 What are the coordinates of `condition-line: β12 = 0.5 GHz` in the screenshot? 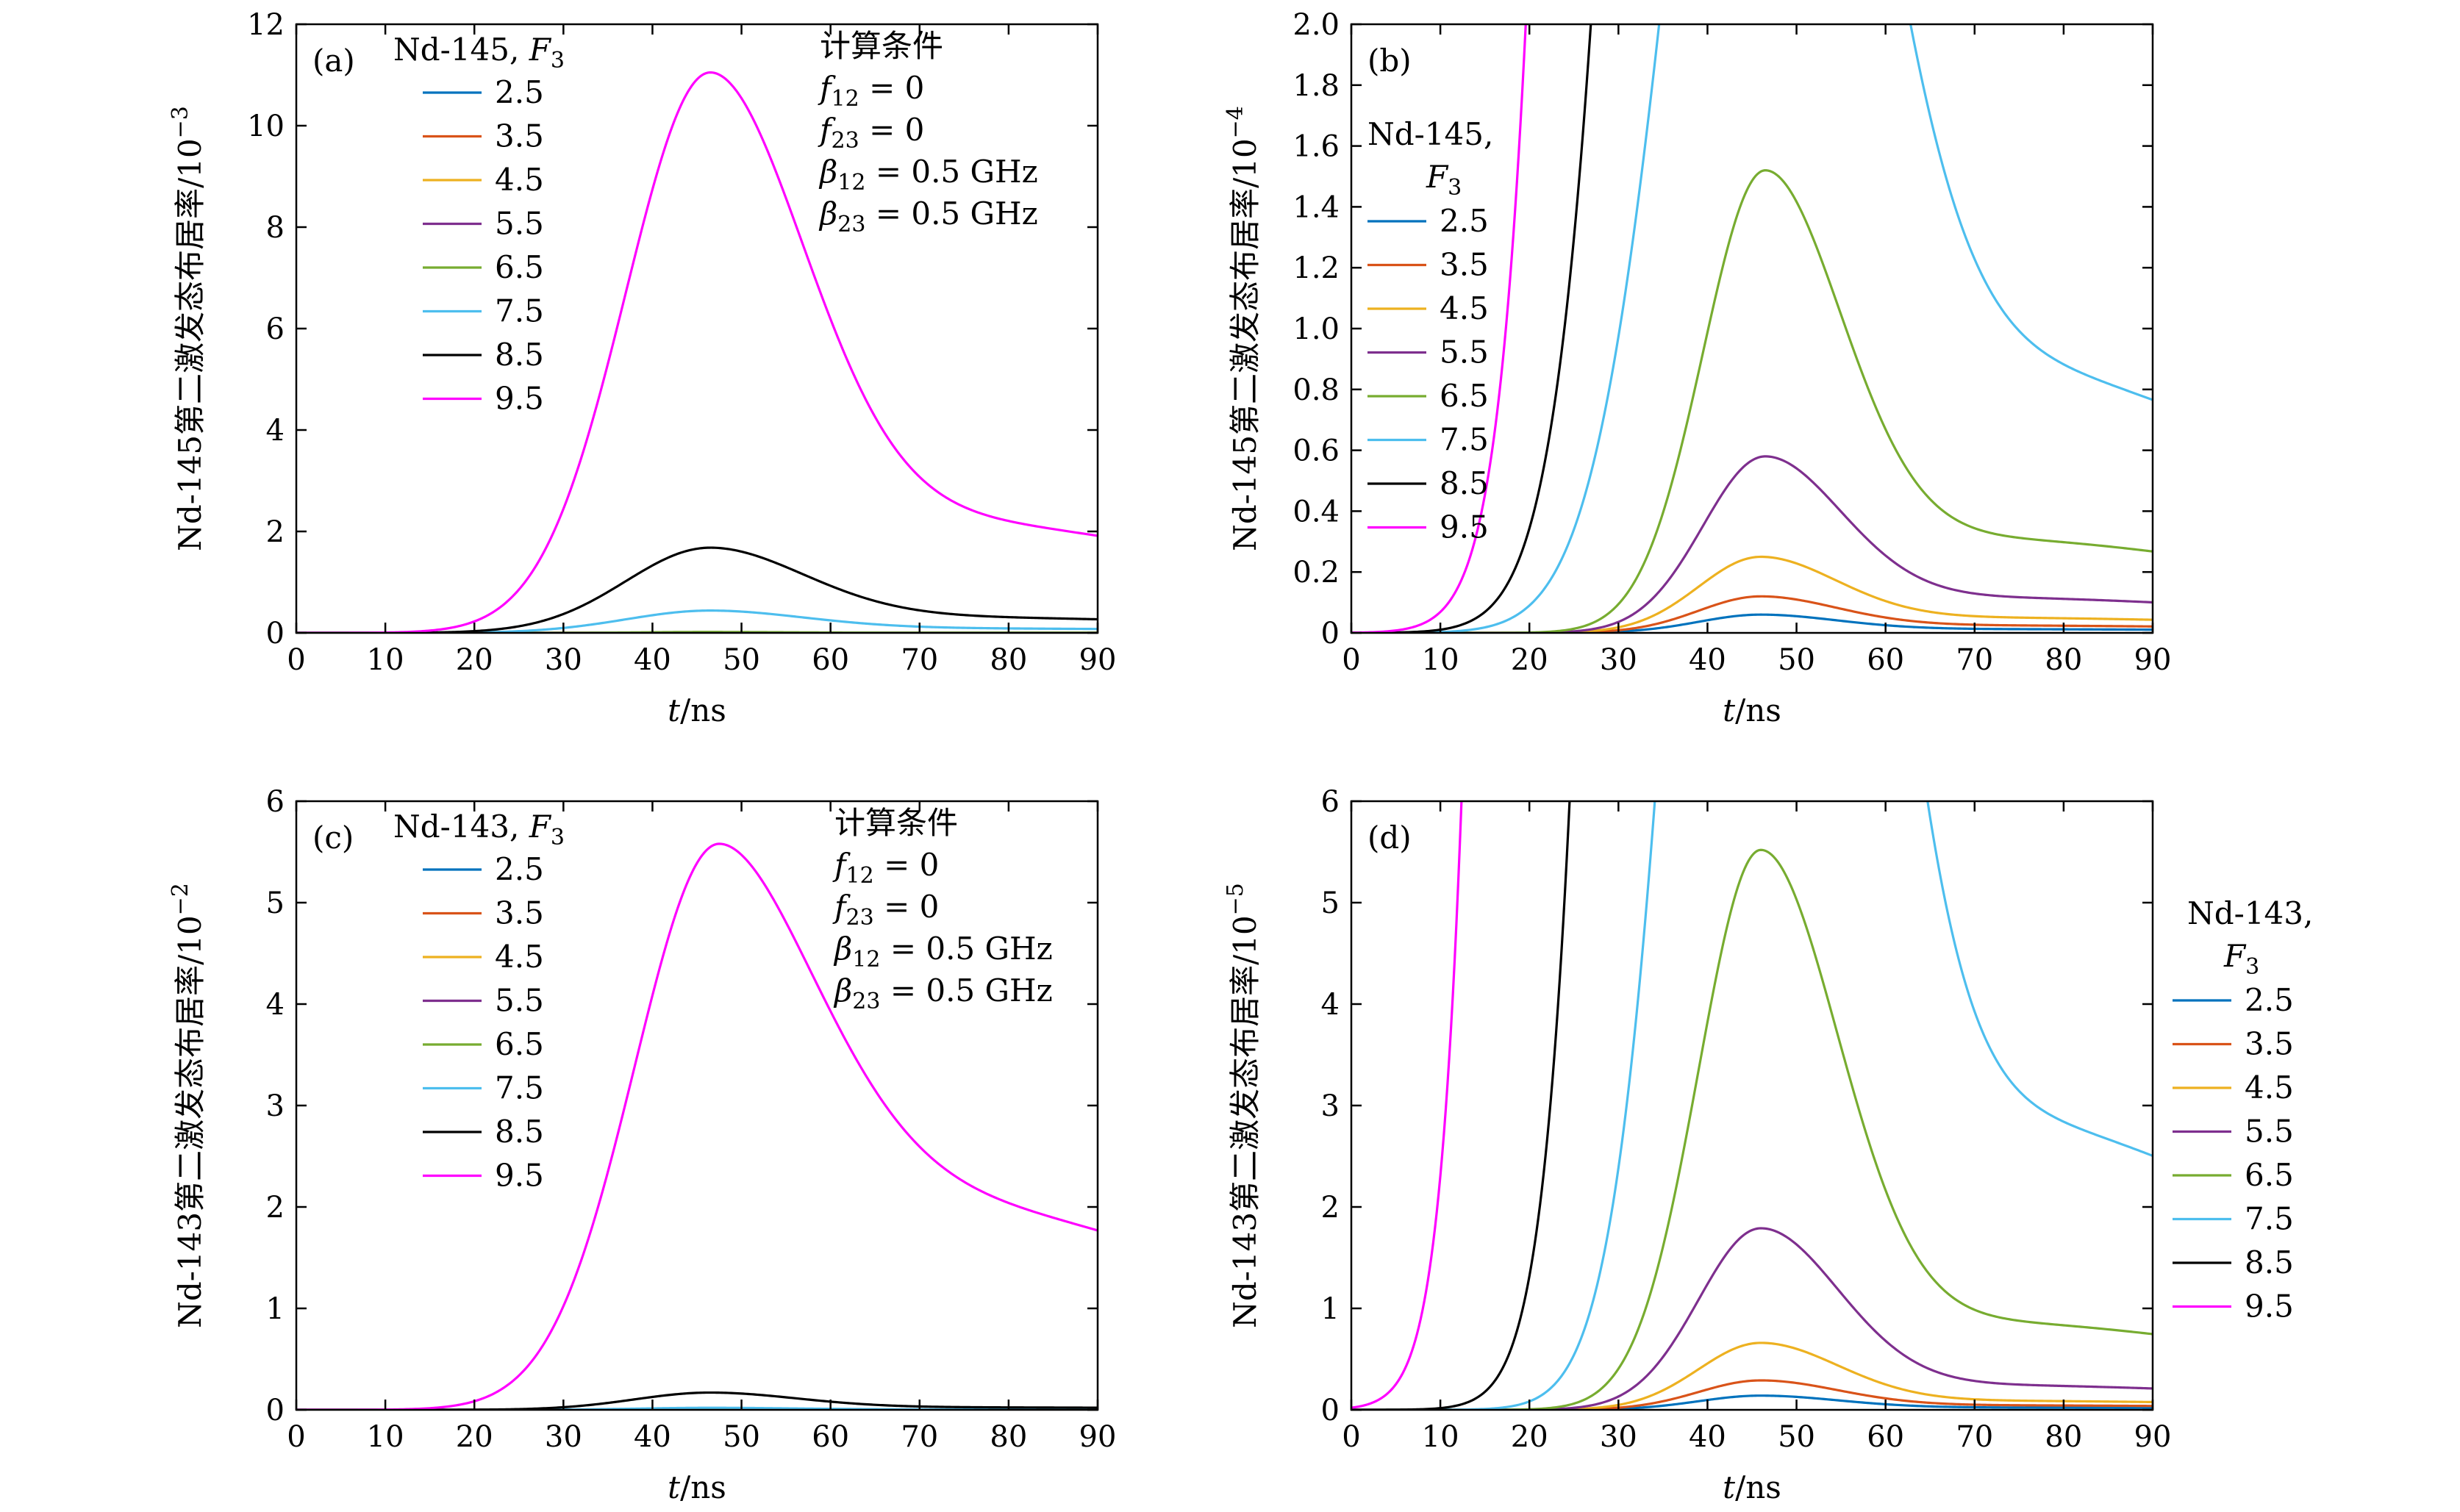 It's located at (943, 951).